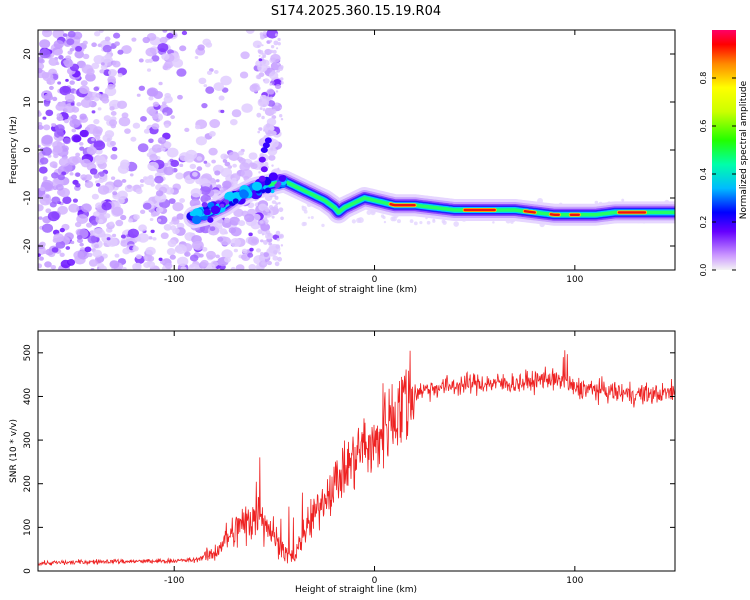 The width and height of the screenshot is (750, 600). Describe the element at coordinates (356, 290) in the screenshot. I see `spectrogram-xlabel: Height of straight line (km)` at that location.